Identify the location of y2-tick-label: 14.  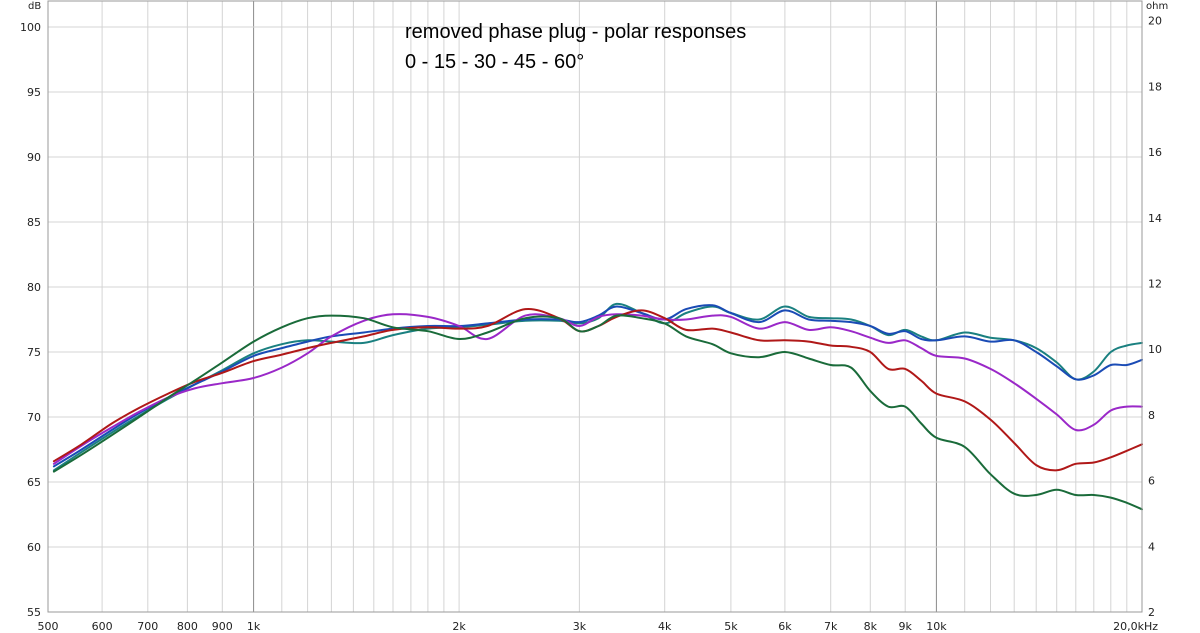
(1155, 218).